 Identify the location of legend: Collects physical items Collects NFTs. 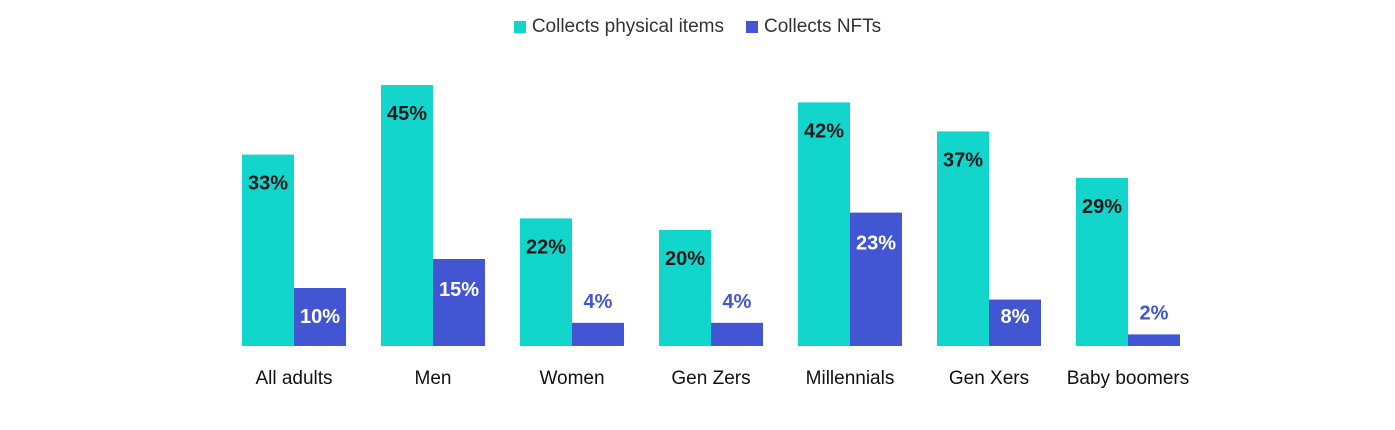
(697, 27).